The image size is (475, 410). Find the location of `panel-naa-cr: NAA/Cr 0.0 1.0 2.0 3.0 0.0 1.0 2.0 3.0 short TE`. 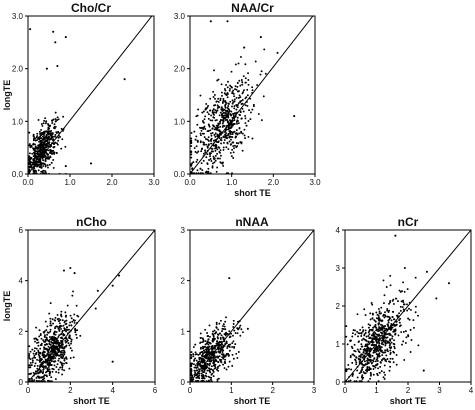

panel-naa-cr: NAA/Cr 0.0 1.0 2.0 3.0 0.0 1.0 2.0 3.0 short TE is located at coordinates (247, 99).